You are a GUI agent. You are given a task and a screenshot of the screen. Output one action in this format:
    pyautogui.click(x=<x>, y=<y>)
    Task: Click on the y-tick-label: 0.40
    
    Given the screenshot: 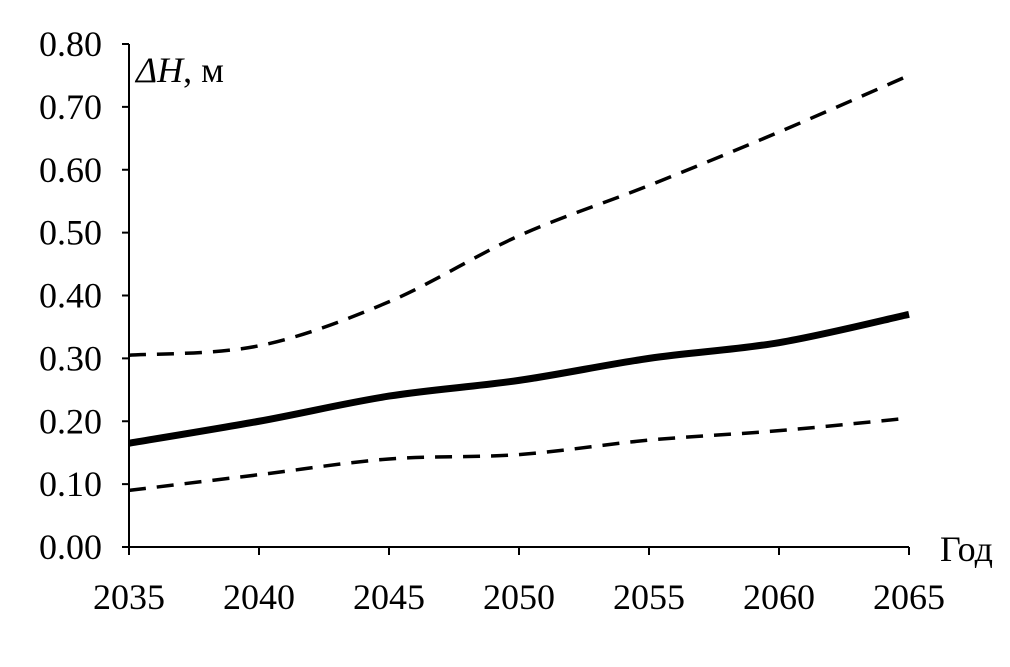 What is the action you would take?
    pyautogui.click(x=70, y=296)
    